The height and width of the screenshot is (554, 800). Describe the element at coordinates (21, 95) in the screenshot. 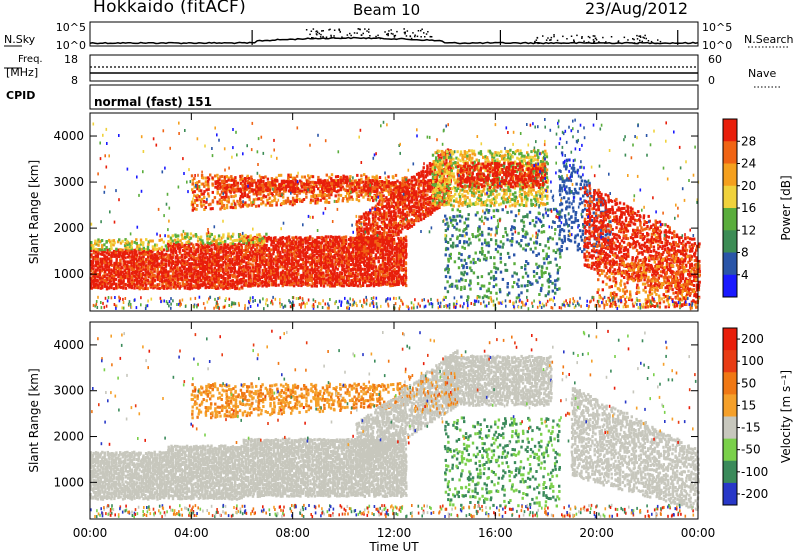

I see `cpid-label: CPID` at that location.